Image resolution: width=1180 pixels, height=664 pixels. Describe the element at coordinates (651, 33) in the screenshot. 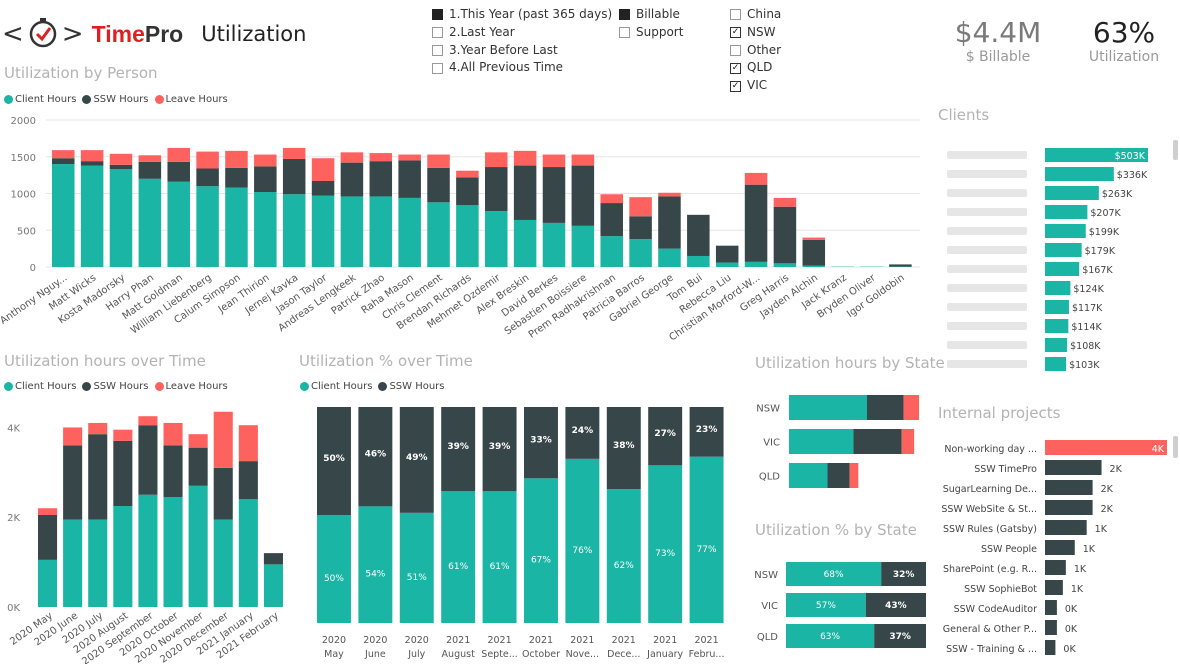

I see `billing-option: Support` at that location.